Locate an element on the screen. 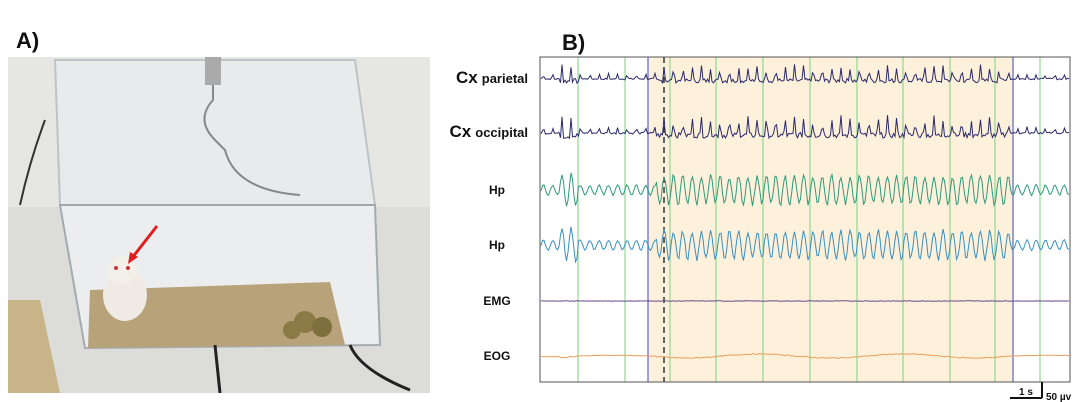 The image size is (1074, 402). trace-label-sub: parietal is located at coordinates (505, 78).